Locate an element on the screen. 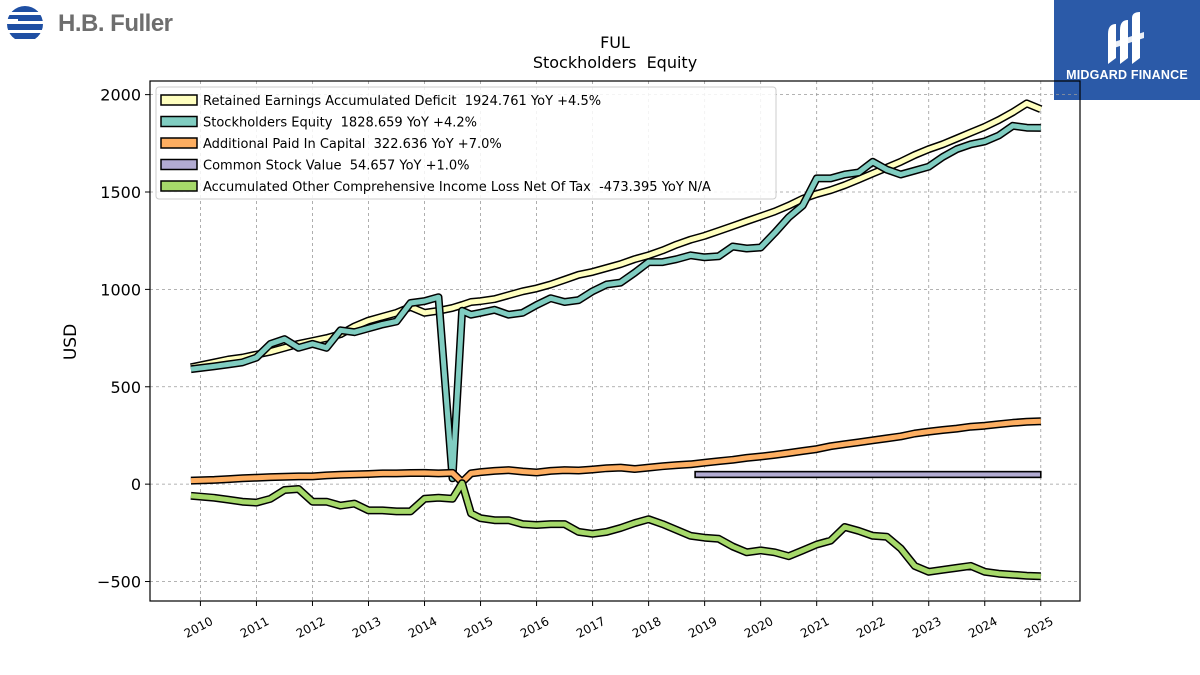  midgard-finance-logo-text: MIDGARD FINANCE is located at coordinates (1127, 75).